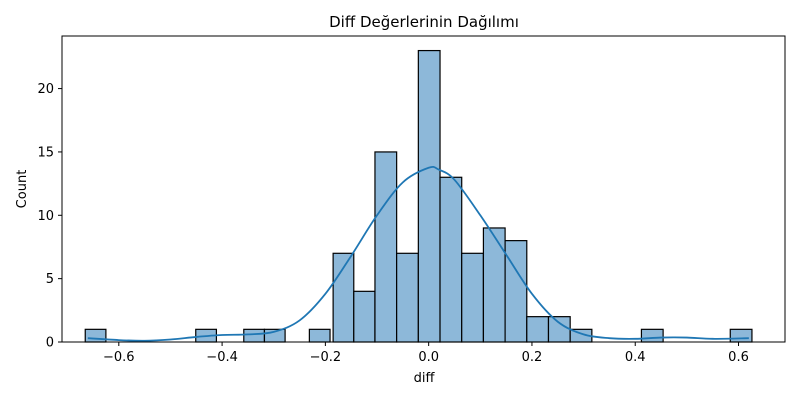 This screenshot has height=400, width=800. I want to click on y-tick-label: 15, so click(45, 152).